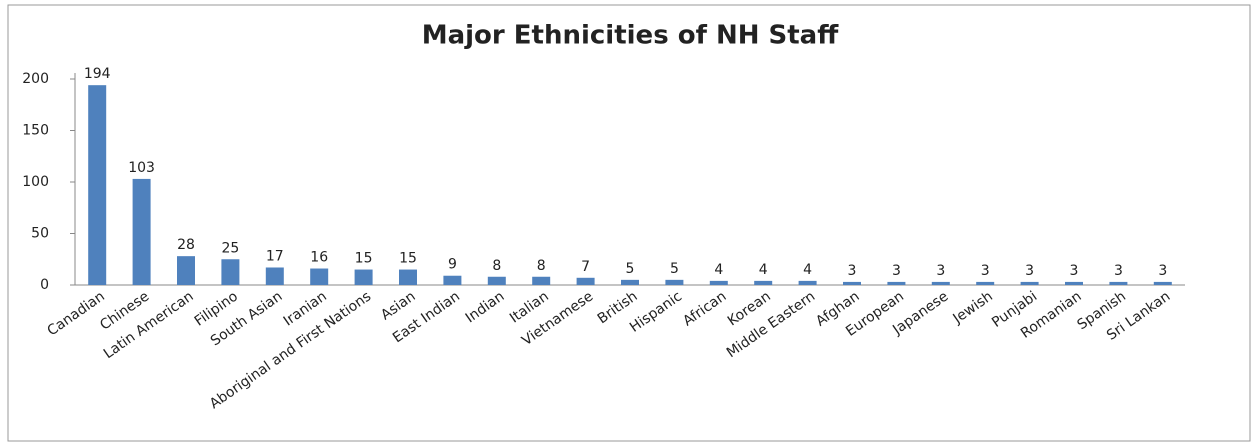 The width and height of the screenshot is (1258, 446). I want to click on y-tick-label: 200, so click(35, 79).